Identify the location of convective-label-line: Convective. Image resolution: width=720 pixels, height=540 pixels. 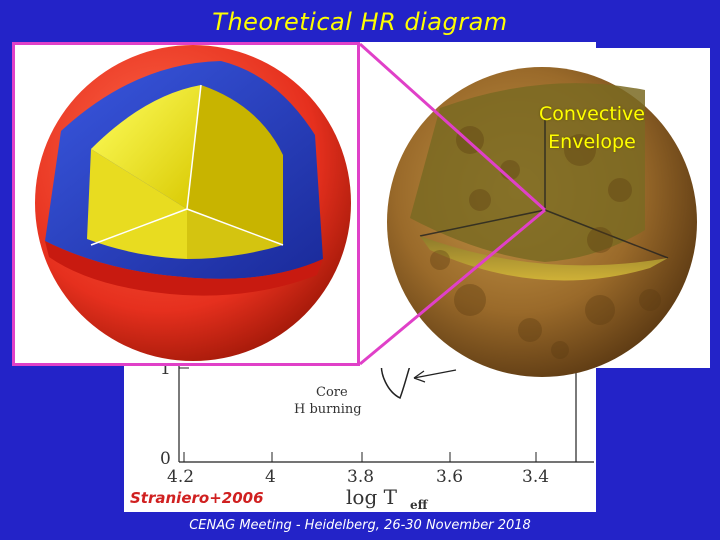
(592, 114).